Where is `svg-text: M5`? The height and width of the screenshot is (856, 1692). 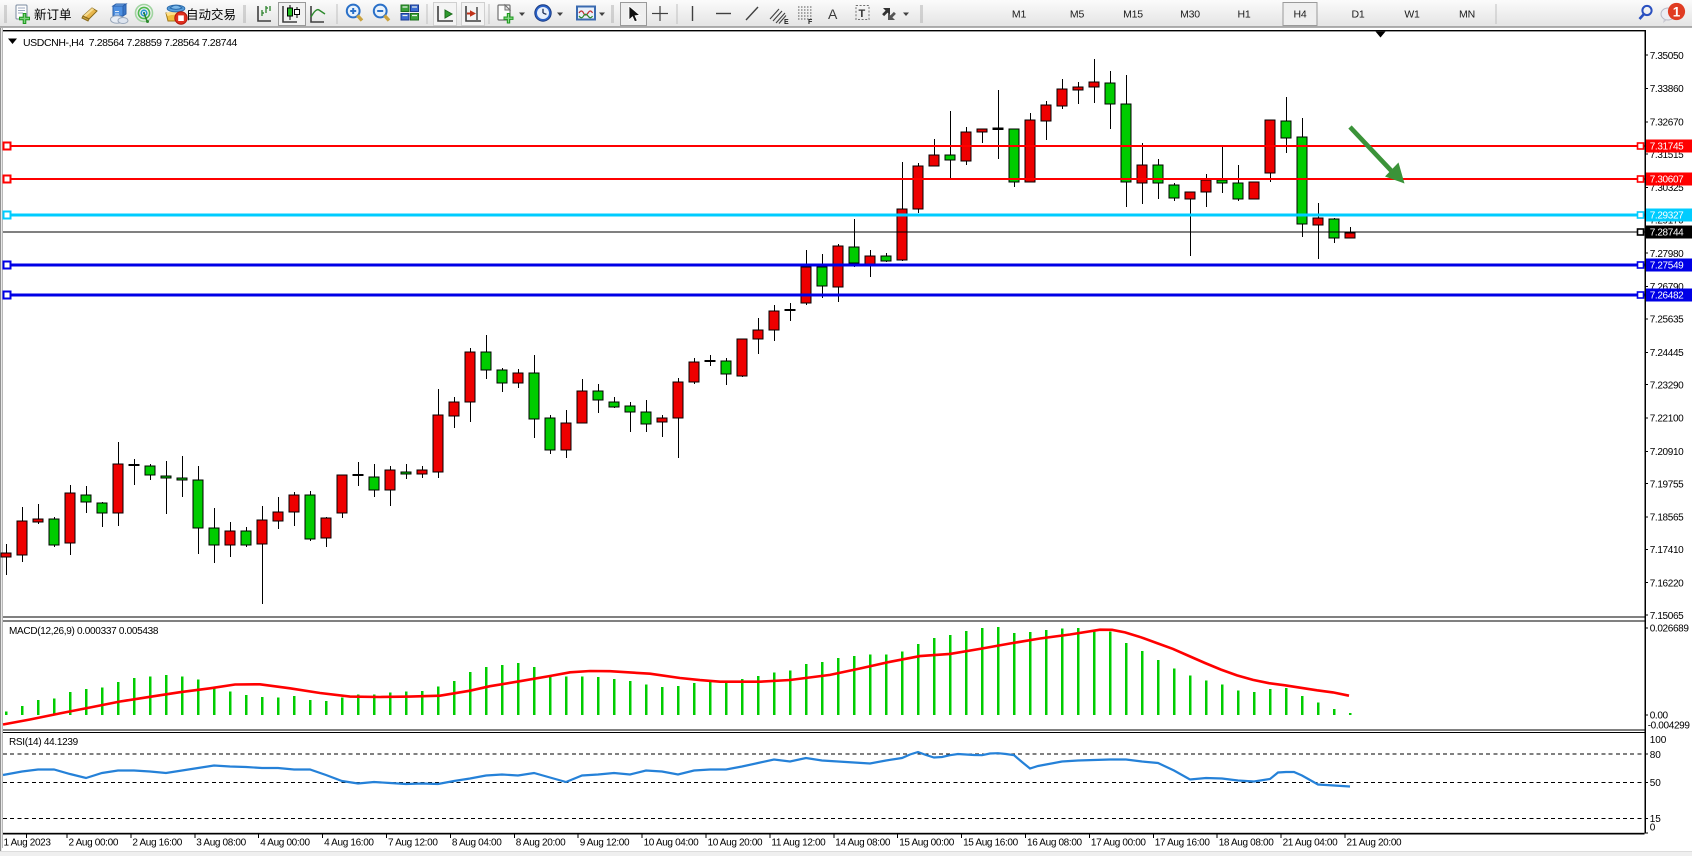 svg-text: M5 is located at coordinates (1077, 15).